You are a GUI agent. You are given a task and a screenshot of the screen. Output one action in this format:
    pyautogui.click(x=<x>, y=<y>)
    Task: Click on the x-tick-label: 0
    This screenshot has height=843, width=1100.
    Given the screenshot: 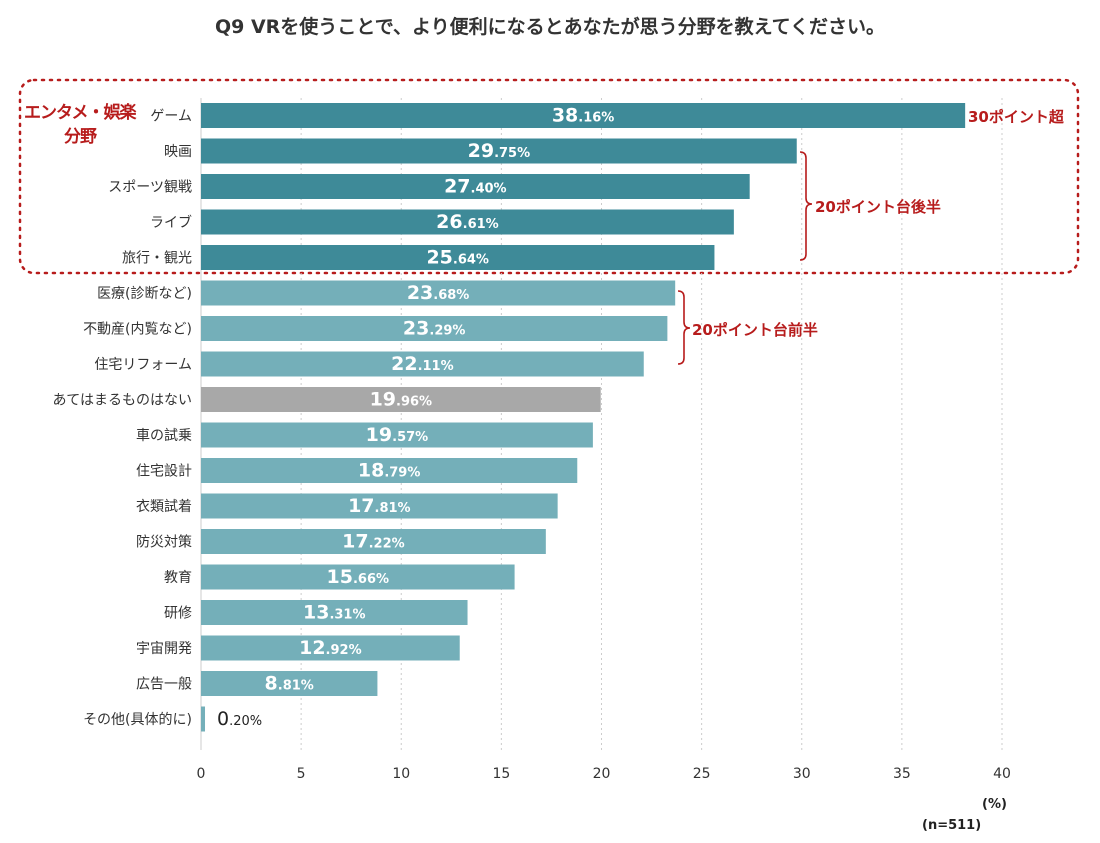 What is the action you would take?
    pyautogui.click(x=201, y=774)
    